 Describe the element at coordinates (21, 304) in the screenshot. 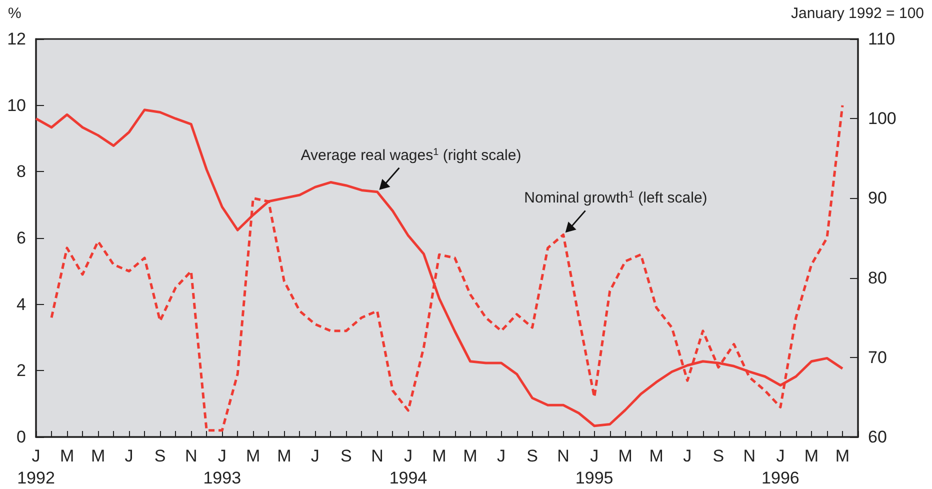

I see `y-tick-label: 4` at that location.